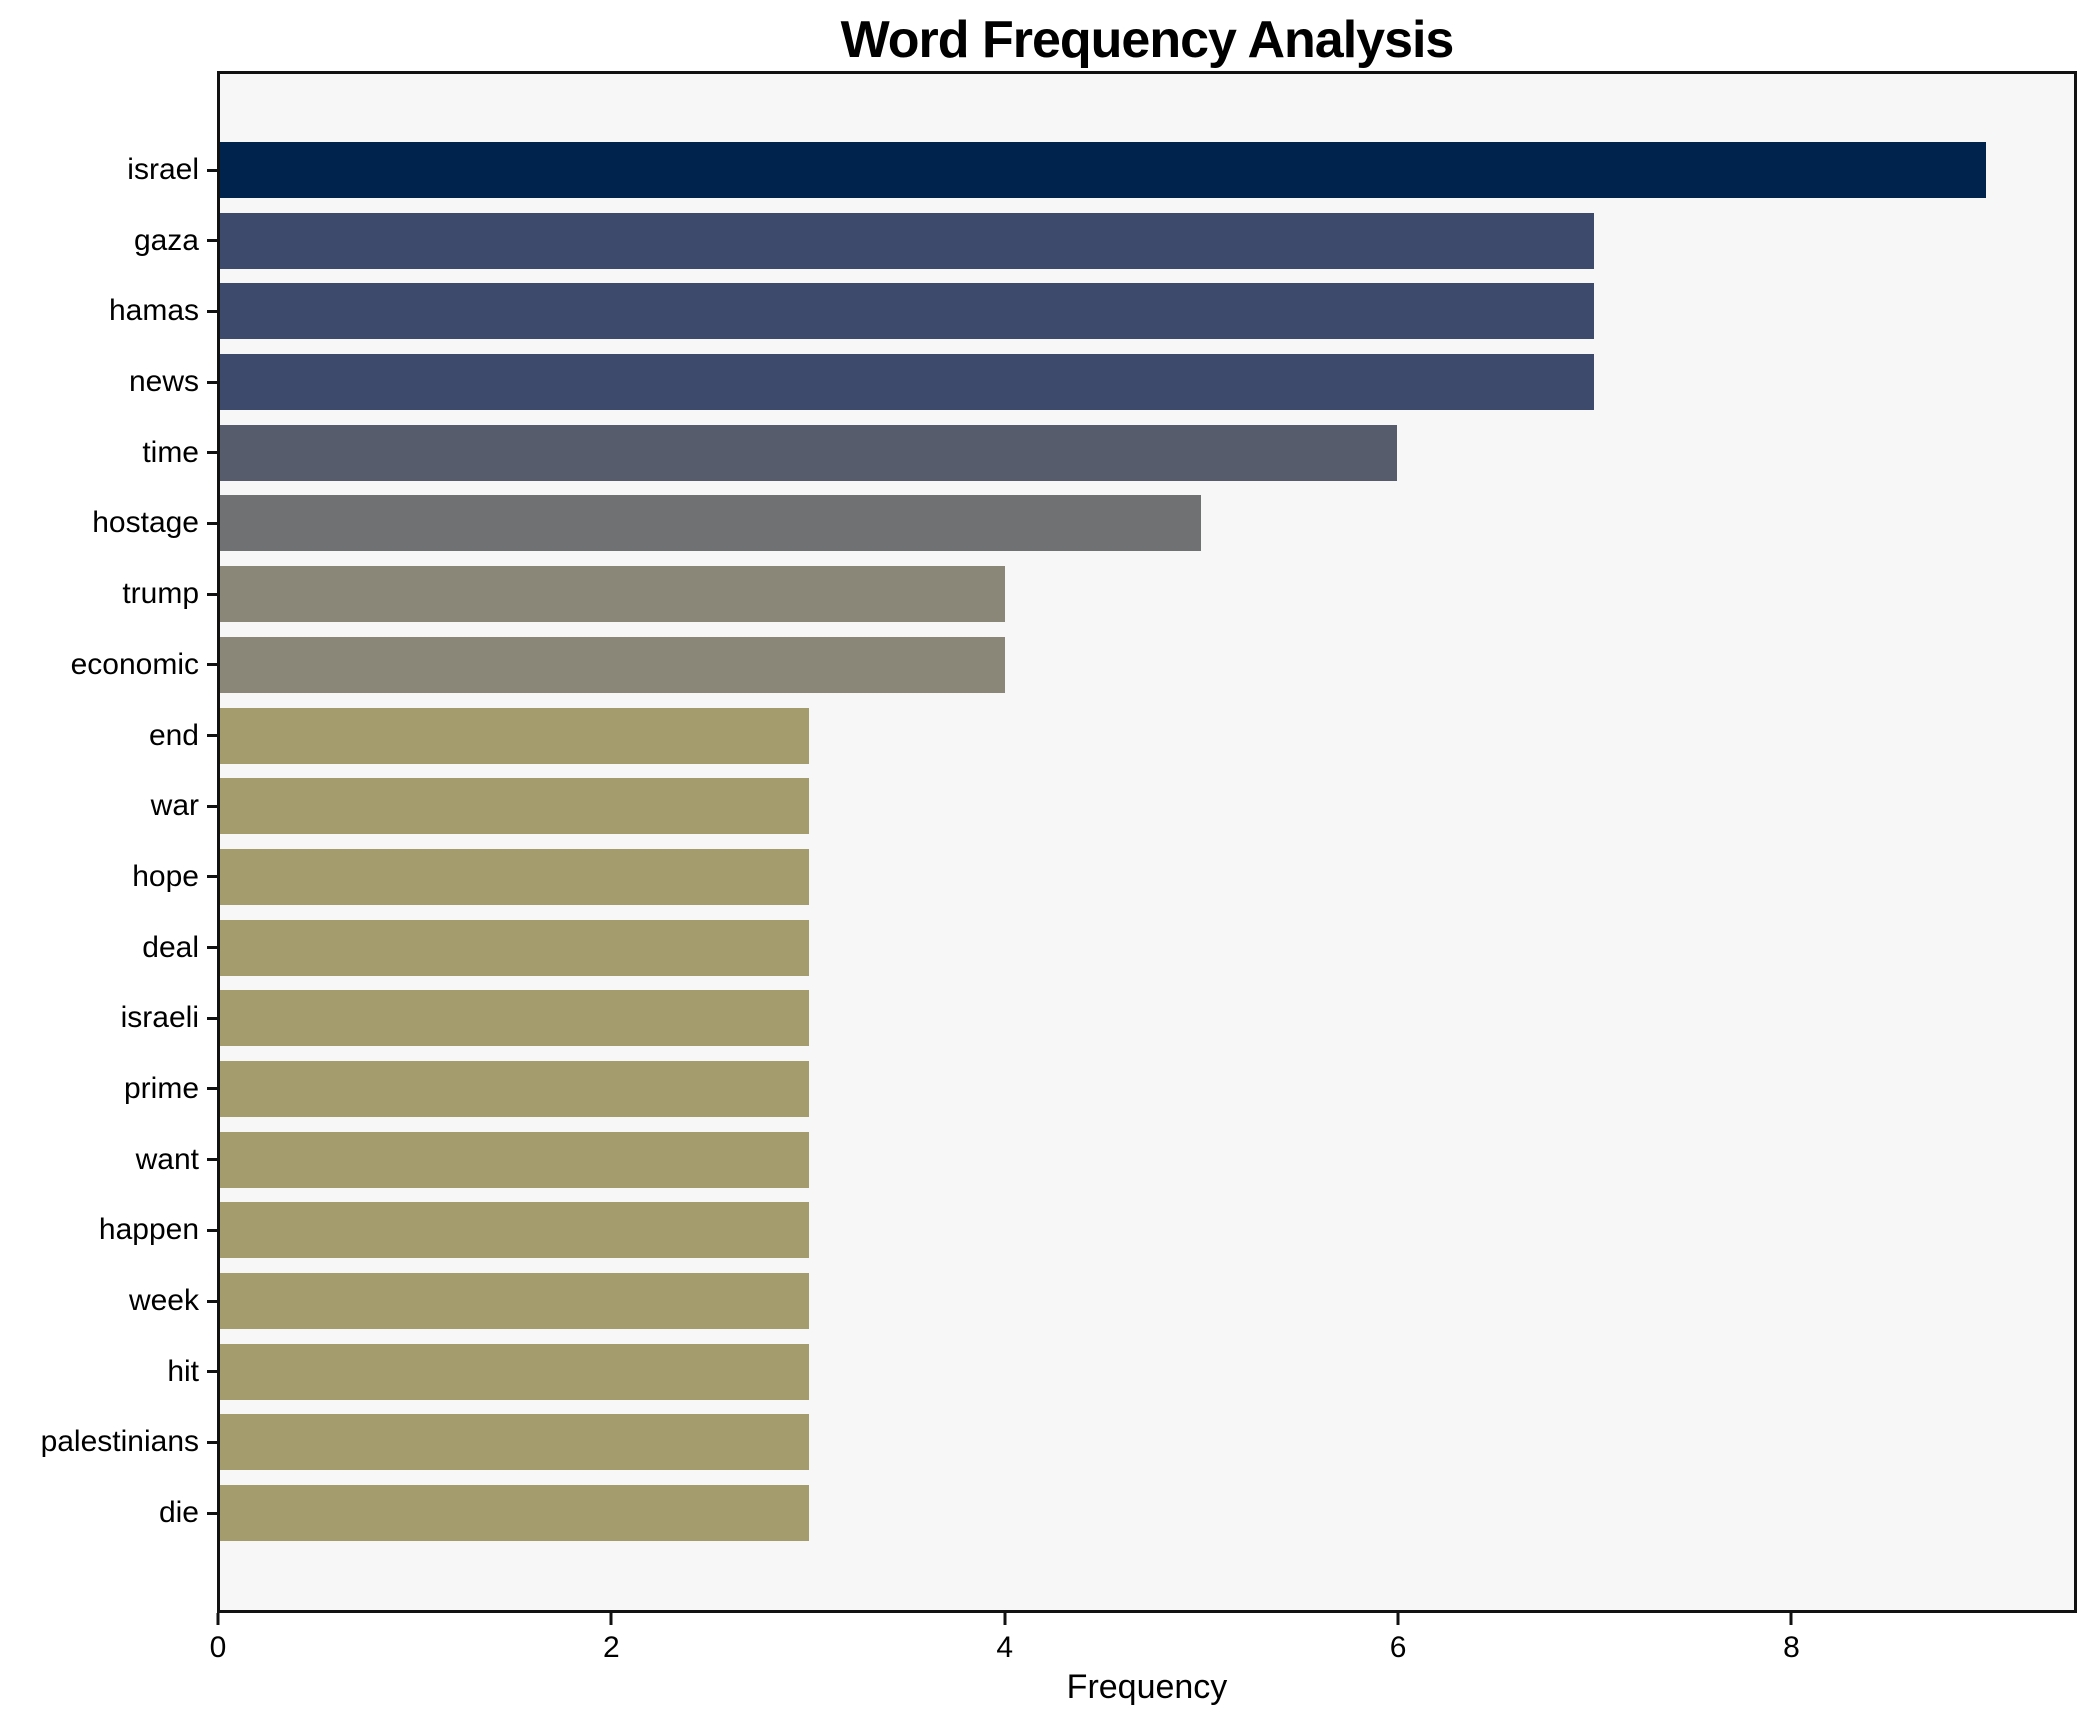 Image resolution: width=2095 pixels, height=1722 pixels. What do you see at coordinates (108, 877) in the screenshot?
I see `y-tick-row: hope` at bounding box center [108, 877].